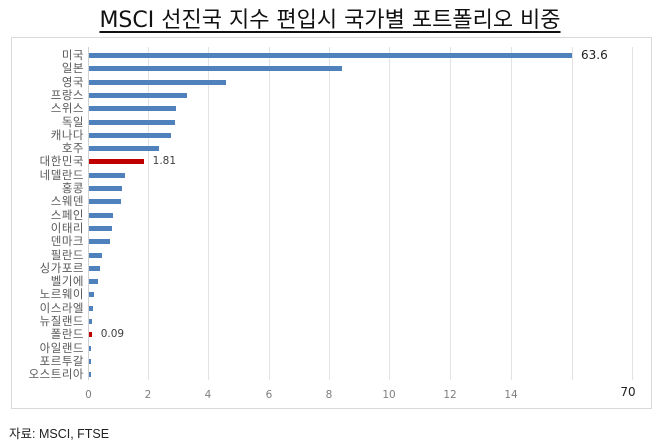  Describe the element at coordinates (67, 334) in the screenshot. I see `category-label: 폴란드` at that location.